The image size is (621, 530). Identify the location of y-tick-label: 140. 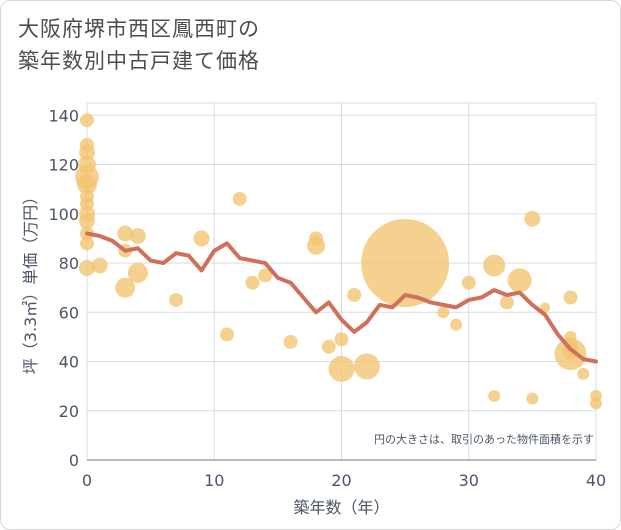
(63, 115).